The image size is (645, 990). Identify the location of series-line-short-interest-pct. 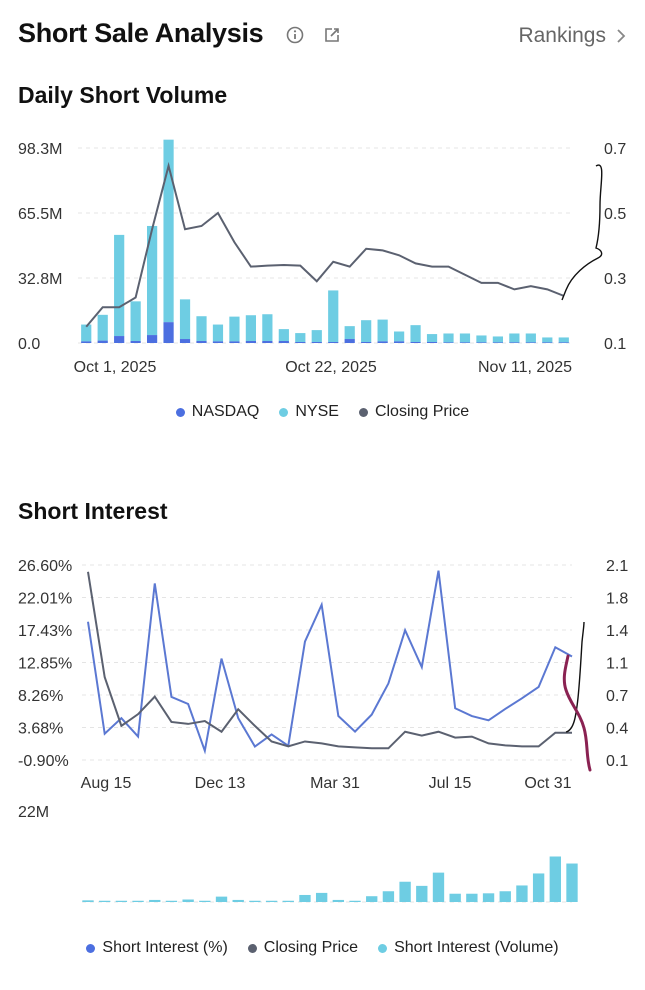
(330, 662).